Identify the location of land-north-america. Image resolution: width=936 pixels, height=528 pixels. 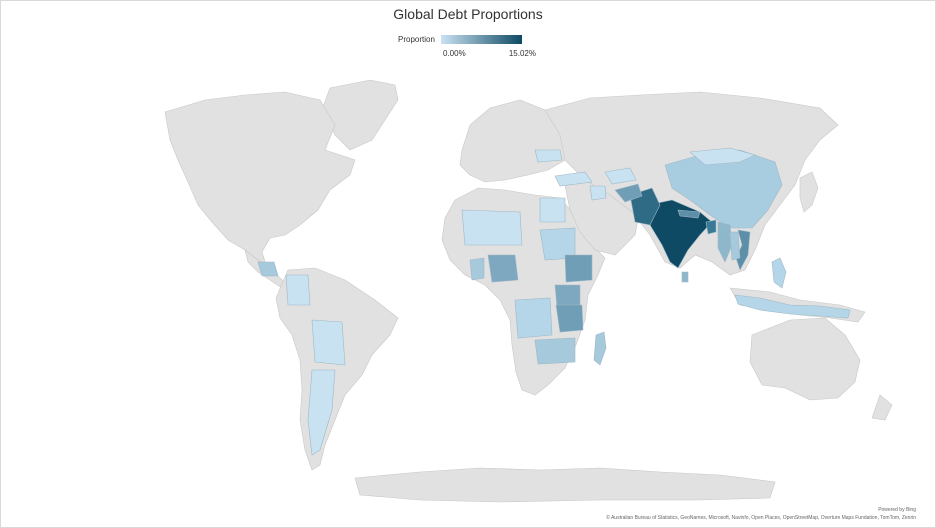
(260, 178).